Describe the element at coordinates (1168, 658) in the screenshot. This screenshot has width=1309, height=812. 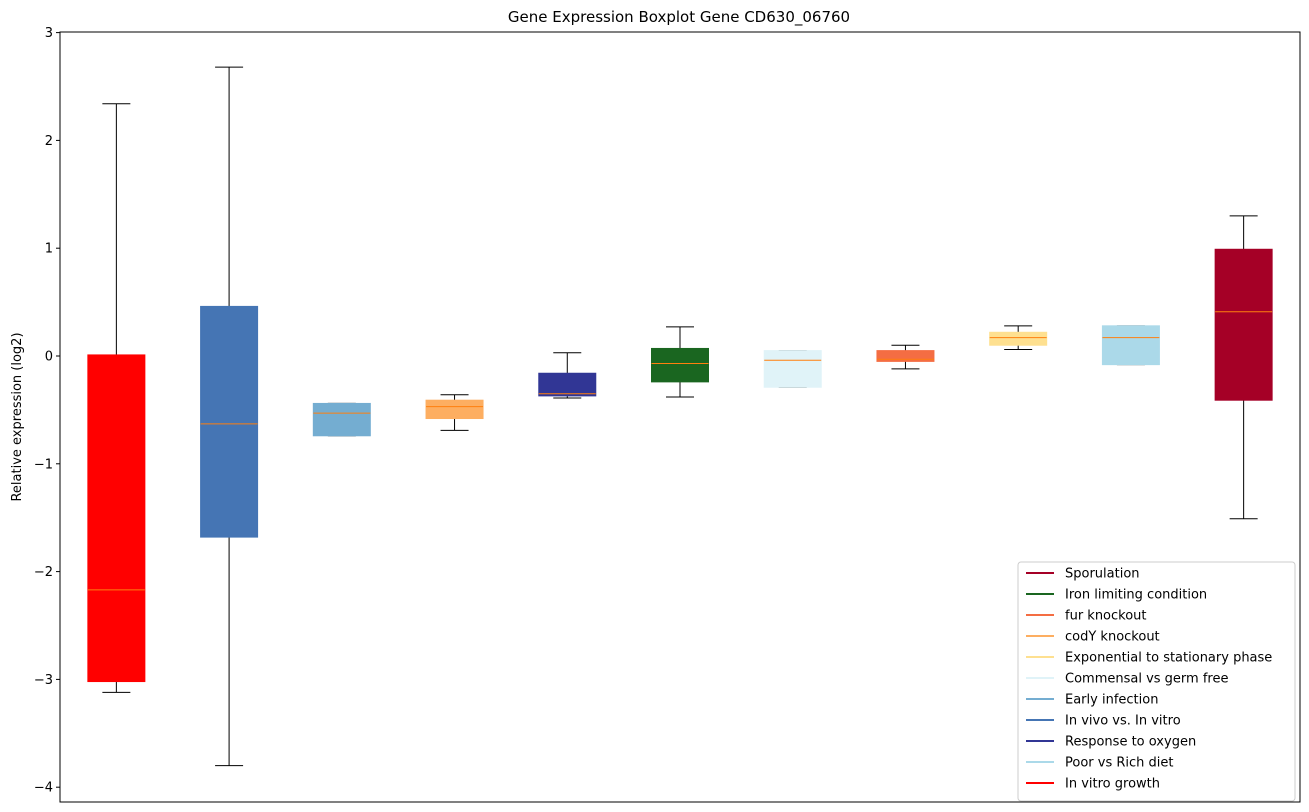
I see `legend-label: Exponential to stationary phase` at that location.